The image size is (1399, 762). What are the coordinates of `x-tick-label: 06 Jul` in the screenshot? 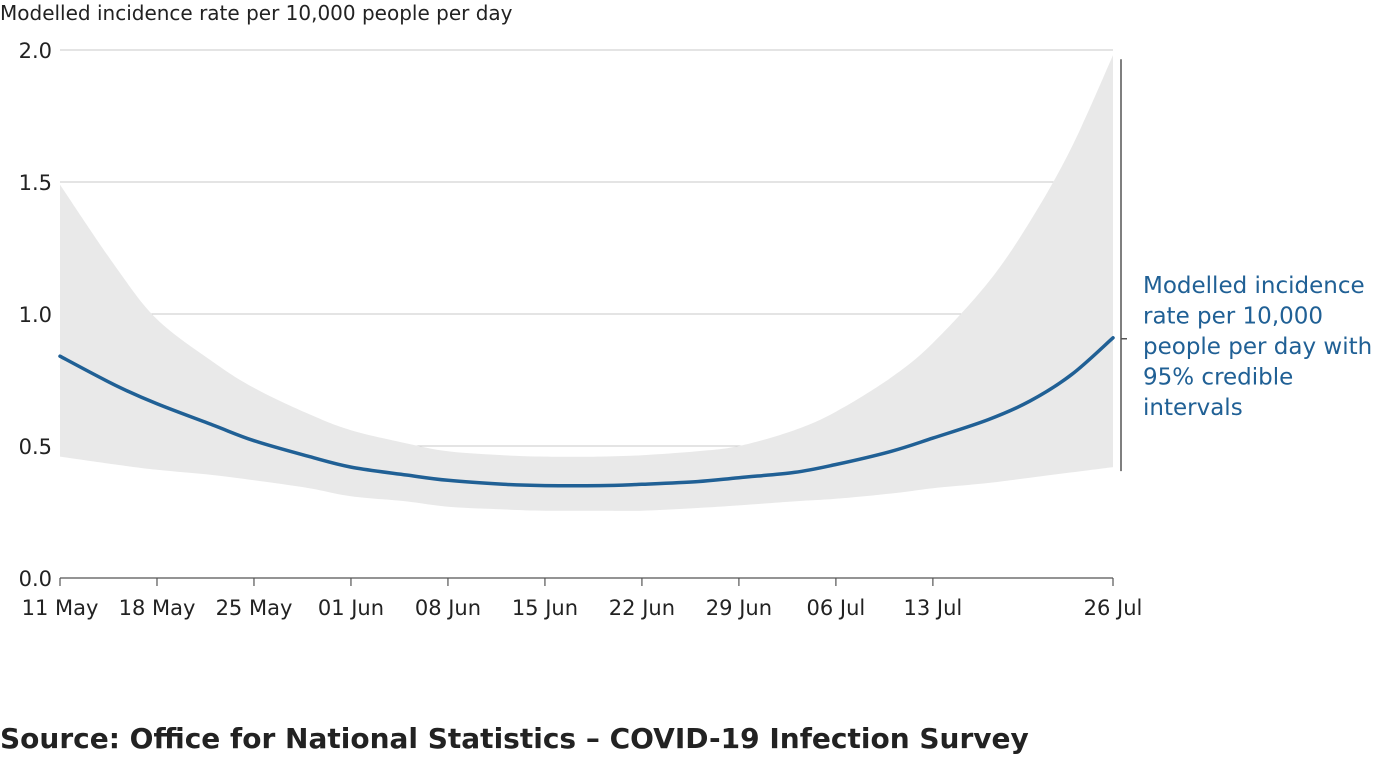 It's located at (836, 608).